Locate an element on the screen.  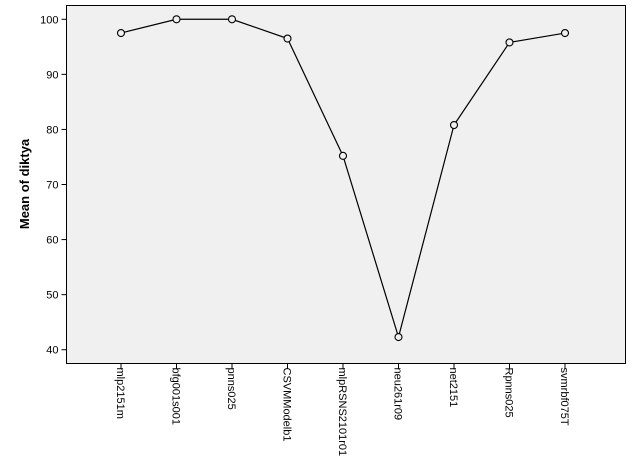
y-tick-label: 70 is located at coordinates (52, 186).